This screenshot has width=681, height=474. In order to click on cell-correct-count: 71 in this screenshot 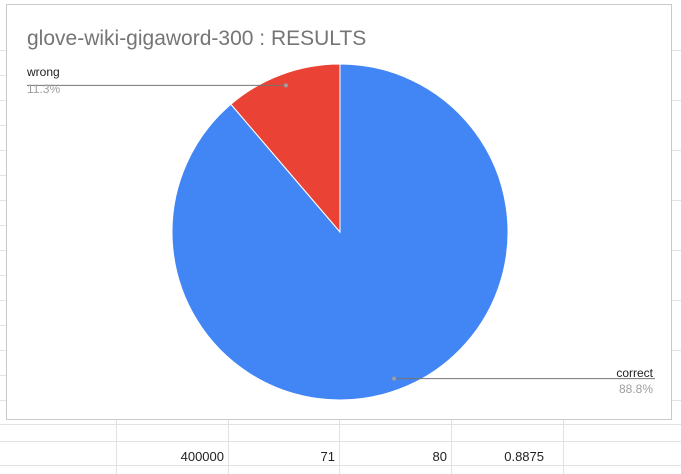, I will do `click(327, 456)`.